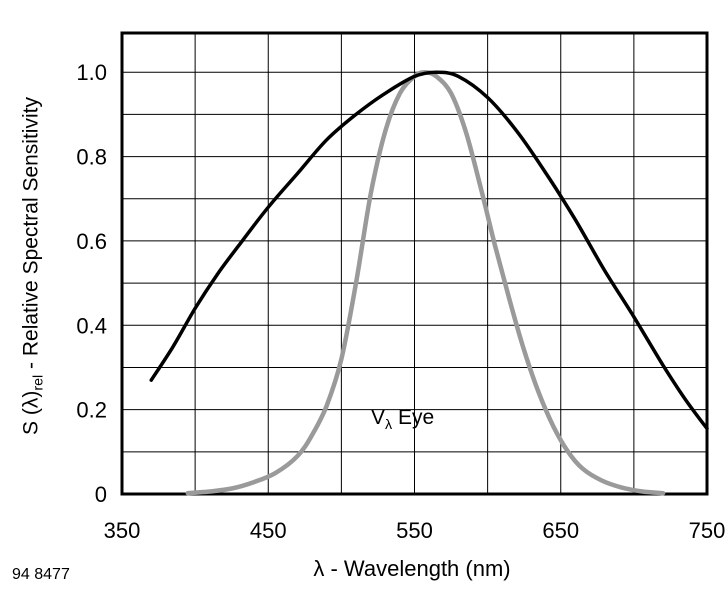 The image size is (727, 603). What do you see at coordinates (101, 494) in the screenshot?
I see `y-tick-label: 0` at bounding box center [101, 494].